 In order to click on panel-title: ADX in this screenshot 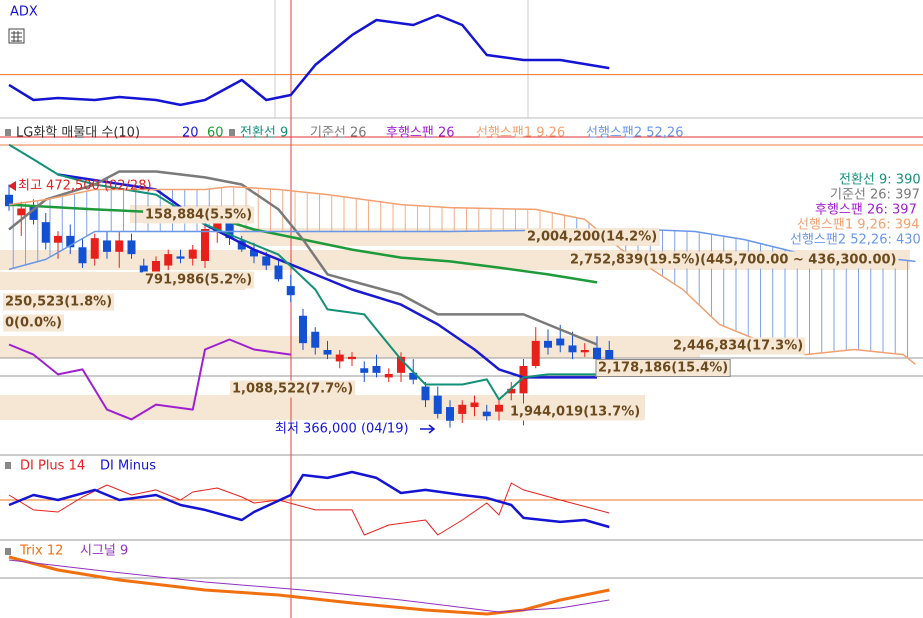, I will do `click(24, 12)`.